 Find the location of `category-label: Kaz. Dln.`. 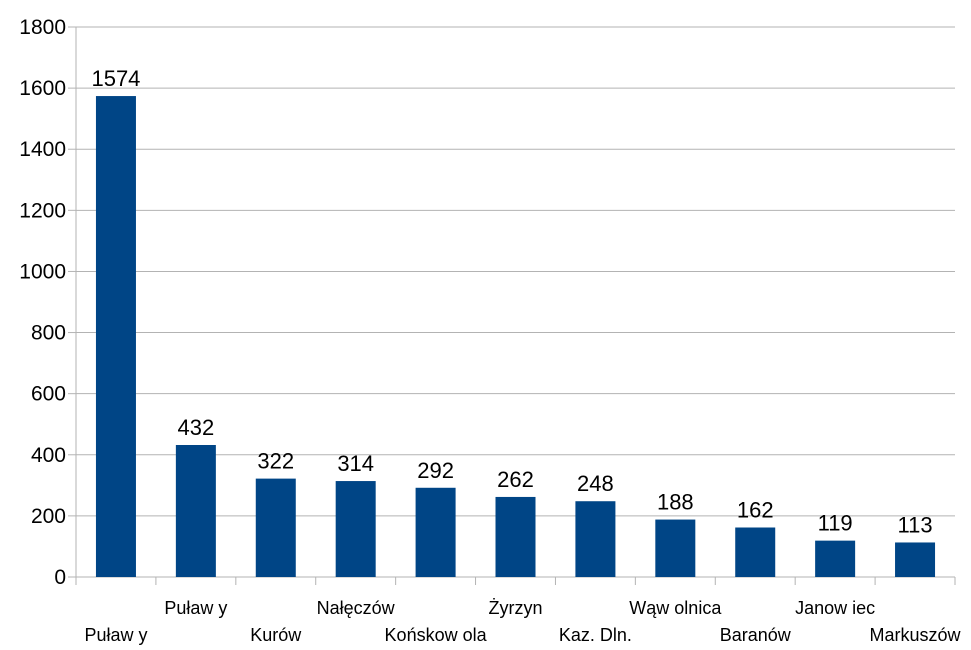

category-label: Kaz. Dln. is located at coordinates (595, 635).